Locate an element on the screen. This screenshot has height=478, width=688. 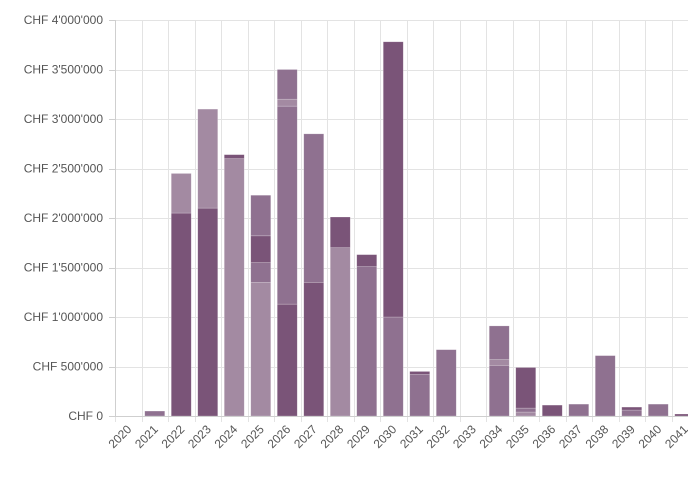
x-tick-label: 2023 is located at coordinates (199, 436).